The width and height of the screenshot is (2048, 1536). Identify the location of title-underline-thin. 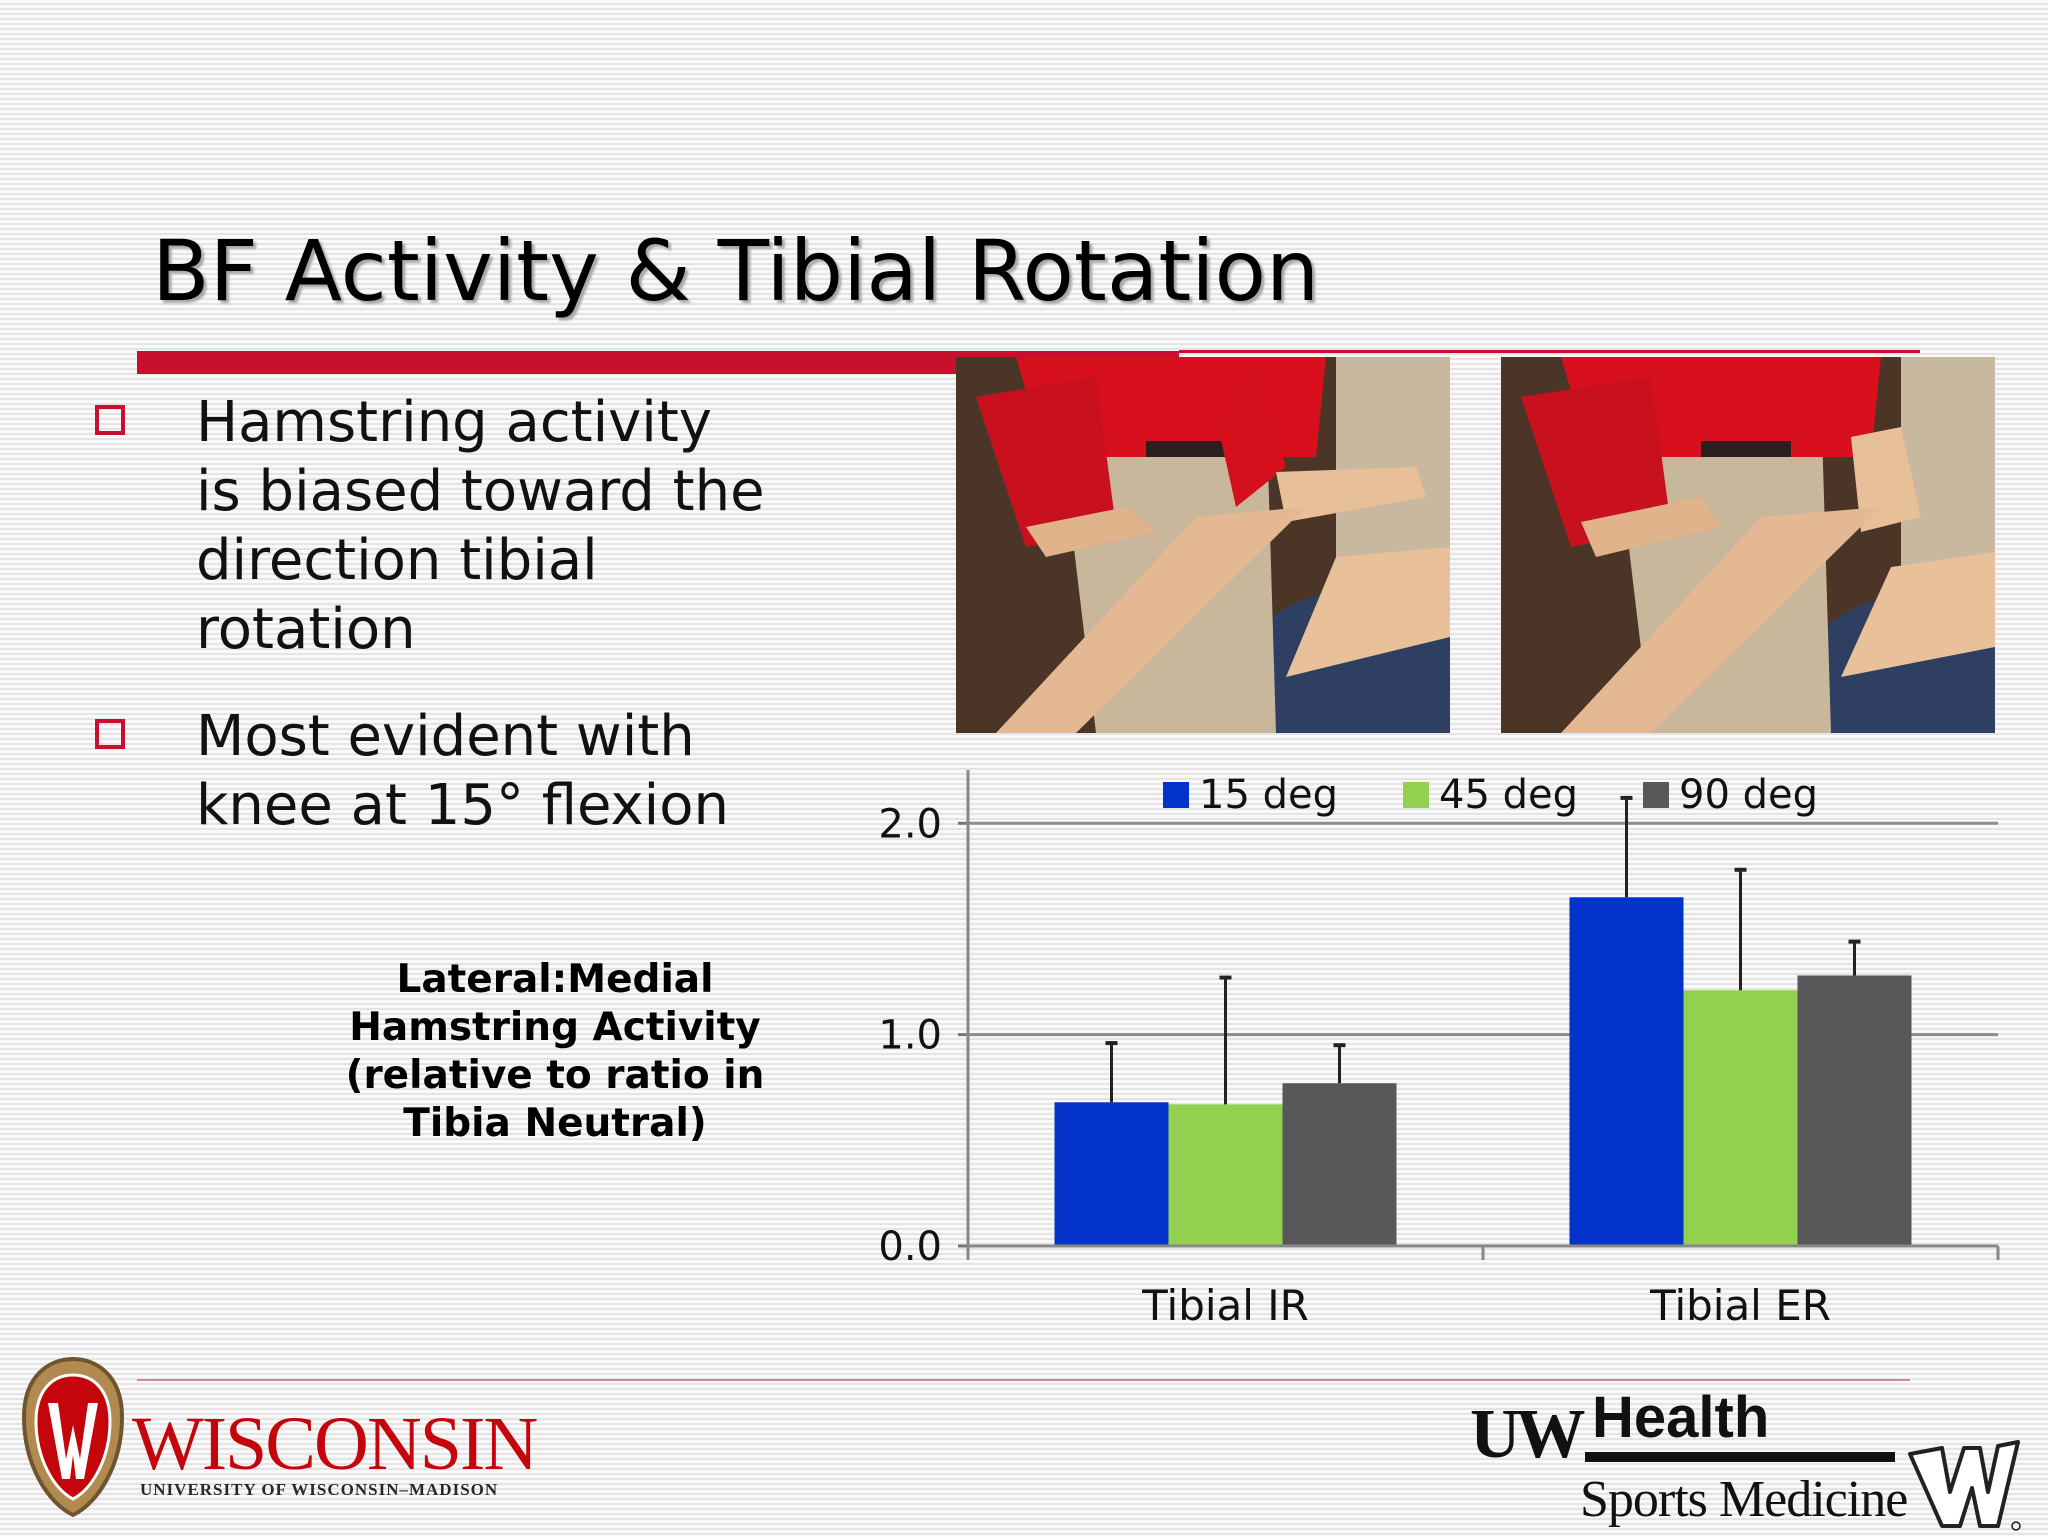
(1549, 351).